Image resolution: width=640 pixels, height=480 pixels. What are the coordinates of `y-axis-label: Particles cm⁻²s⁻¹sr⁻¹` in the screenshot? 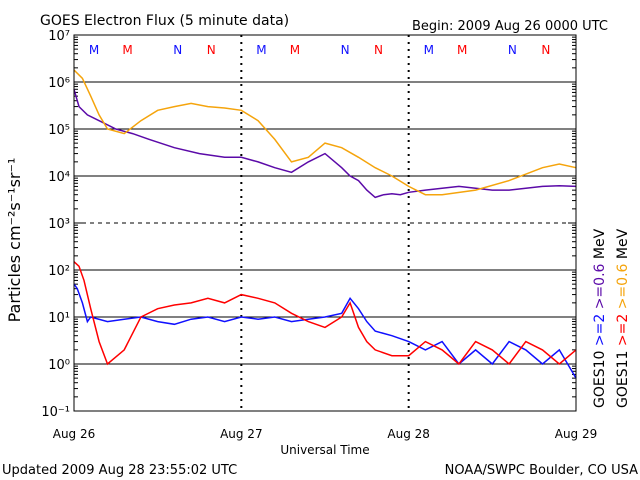 It's located at (14, 240).